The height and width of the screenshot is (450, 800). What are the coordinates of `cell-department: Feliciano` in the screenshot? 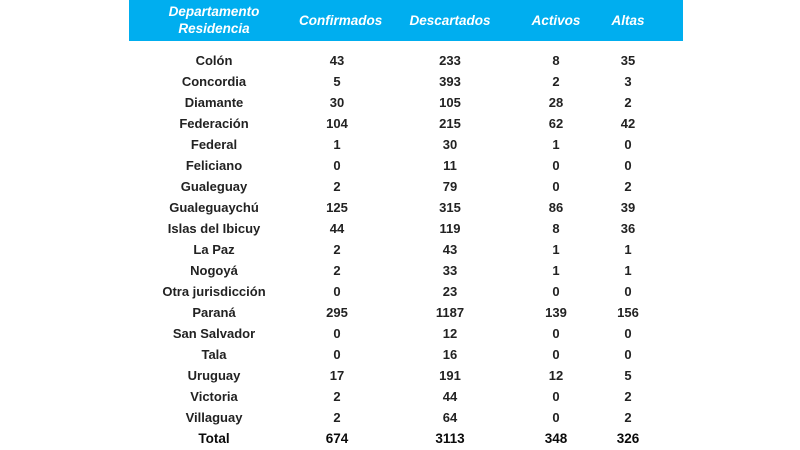 It's located at (214, 165).